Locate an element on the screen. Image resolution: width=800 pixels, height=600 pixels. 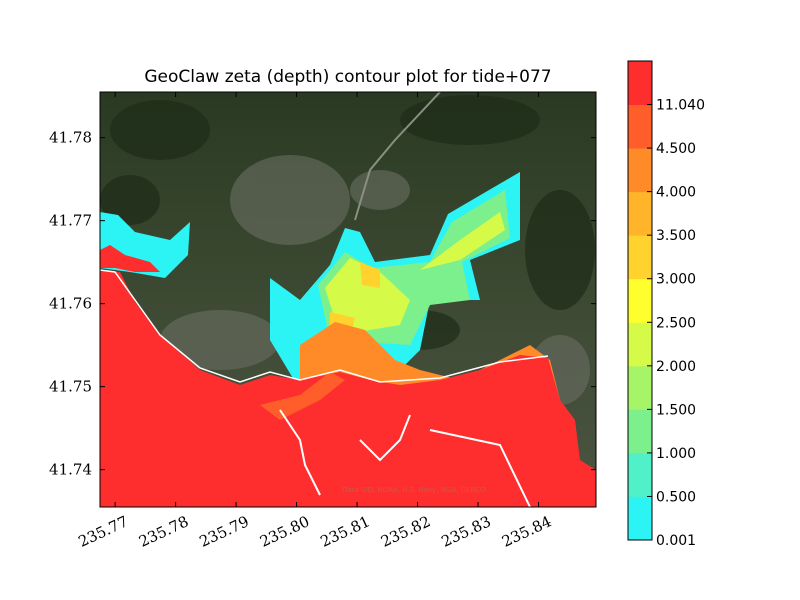
x-tick-label: 235.83 is located at coordinates (466, 531).